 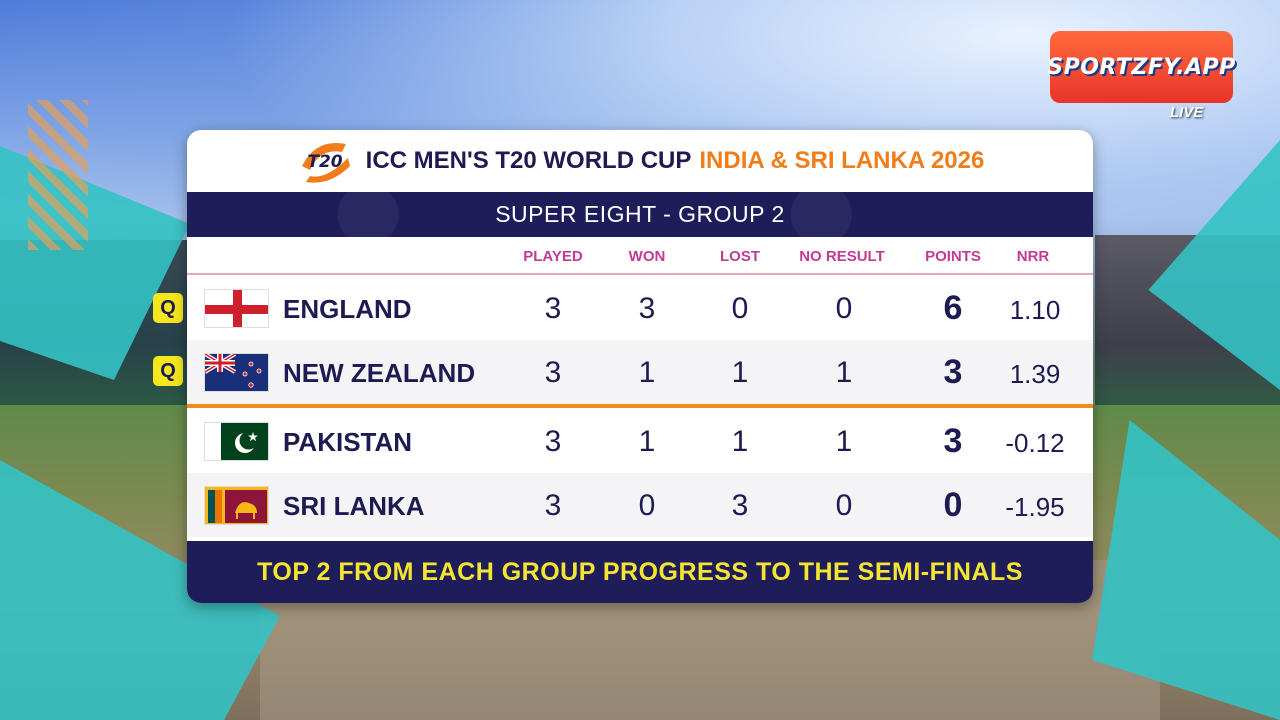 I want to click on won-value: 0, so click(x=647, y=505).